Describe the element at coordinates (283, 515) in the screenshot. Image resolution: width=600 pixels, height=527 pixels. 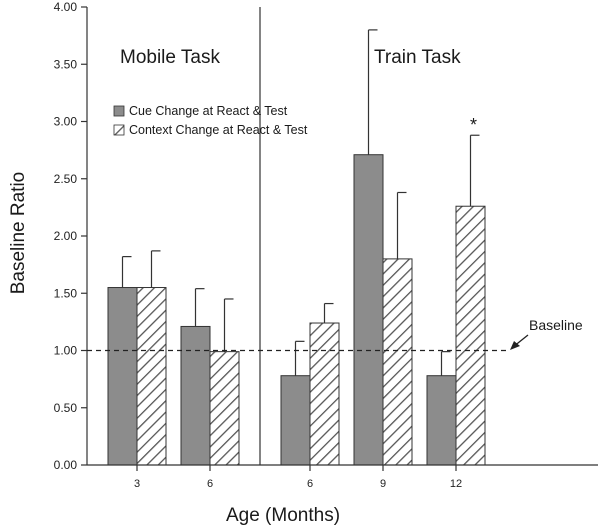
I see `x-axis-title: Age (Months)` at that location.